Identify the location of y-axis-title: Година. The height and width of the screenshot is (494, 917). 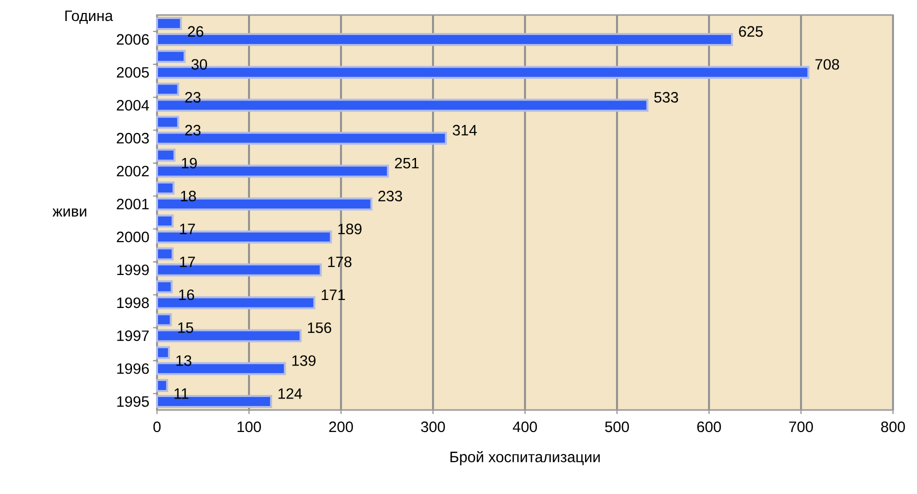
(89, 17).